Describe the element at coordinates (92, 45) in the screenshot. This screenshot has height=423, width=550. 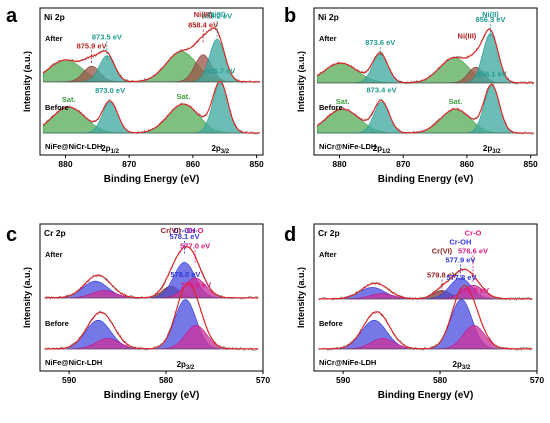
I see `peak-energy-label: 875.9 eV` at that location.